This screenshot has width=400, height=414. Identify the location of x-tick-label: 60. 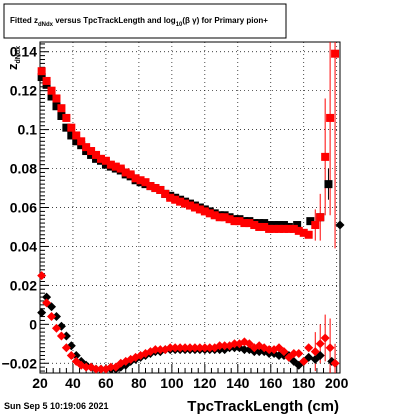
(106, 383).